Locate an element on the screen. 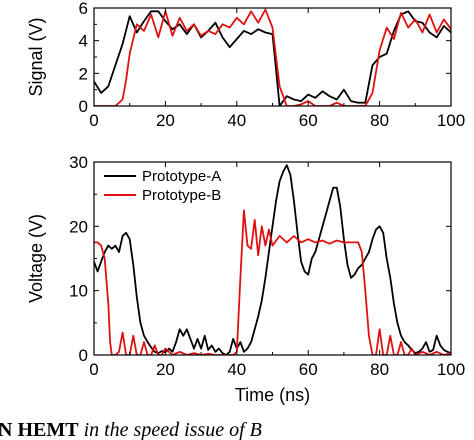 This screenshot has width=474, height=440. caption-bold-text: N HEMT is located at coordinates (39, 429).